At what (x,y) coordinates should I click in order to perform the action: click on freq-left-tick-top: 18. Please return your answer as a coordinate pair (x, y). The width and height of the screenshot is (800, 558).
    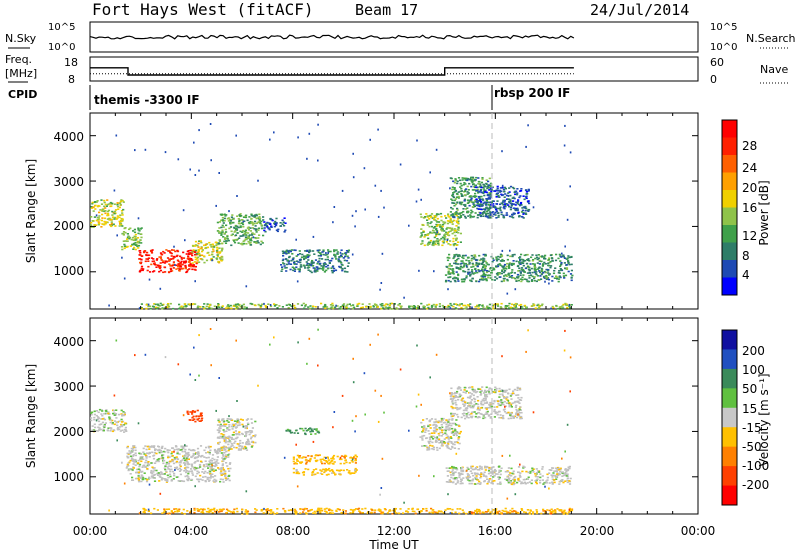
    Looking at the image, I should click on (71, 62).